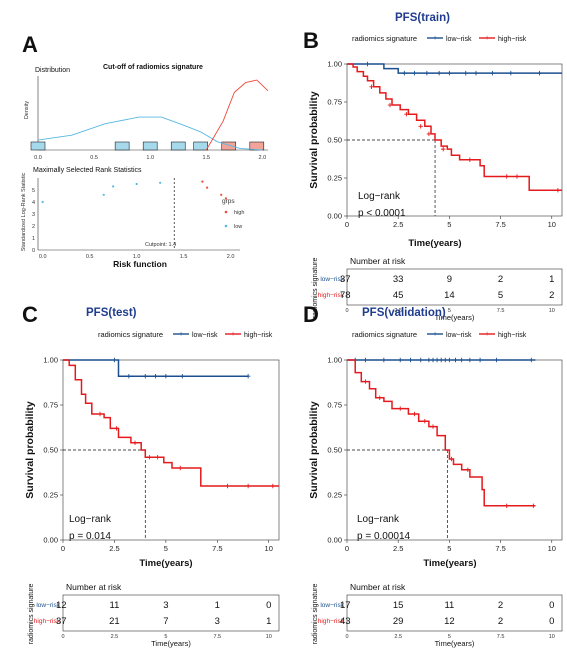 This screenshot has height=662, width=567. I want to click on risk-count: 17, so click(345, 605).